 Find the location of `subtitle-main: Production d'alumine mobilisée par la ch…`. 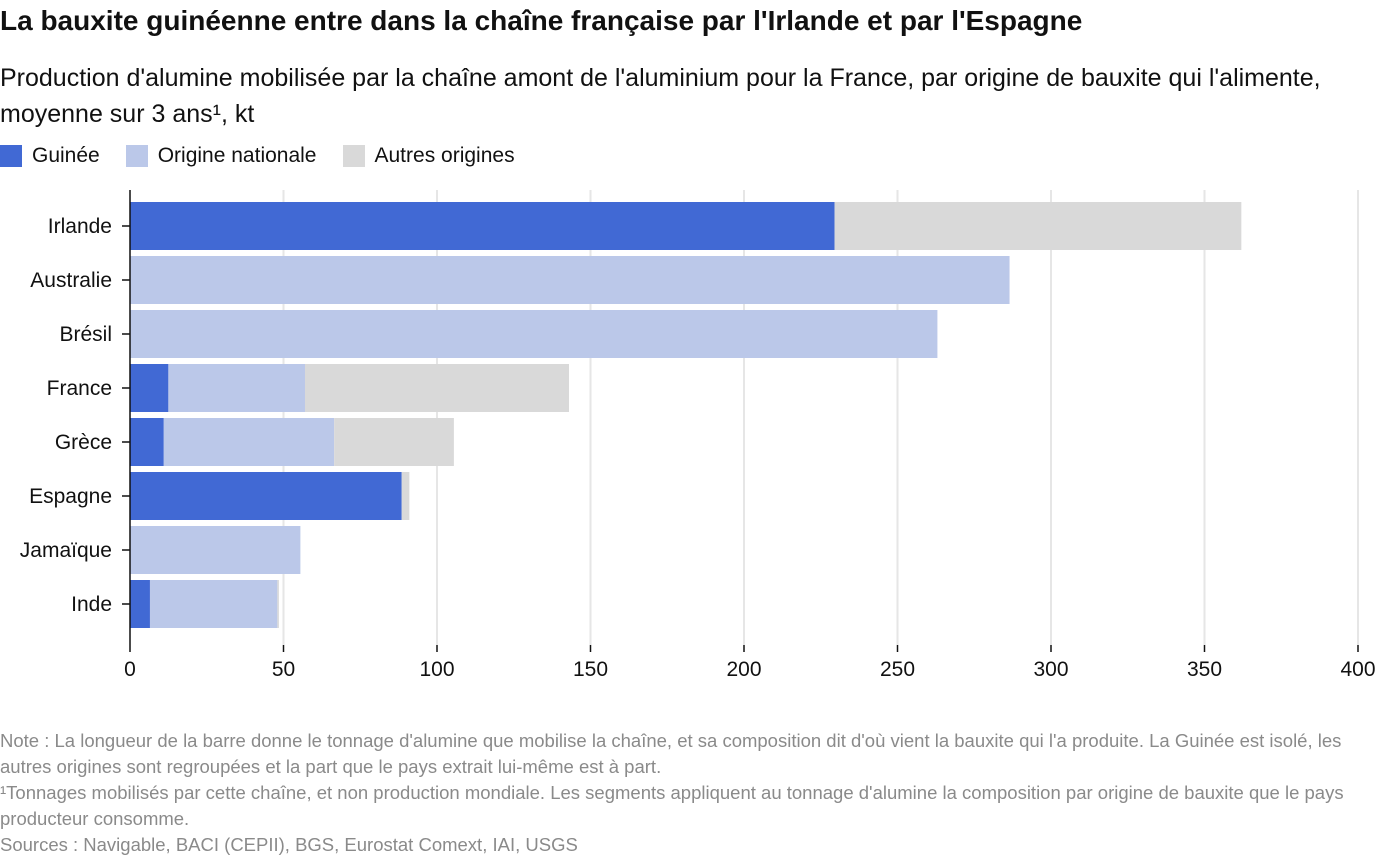

subtitle-main: Production d'alumine mobilisée par la ch… is located at coordinates (660, 96).